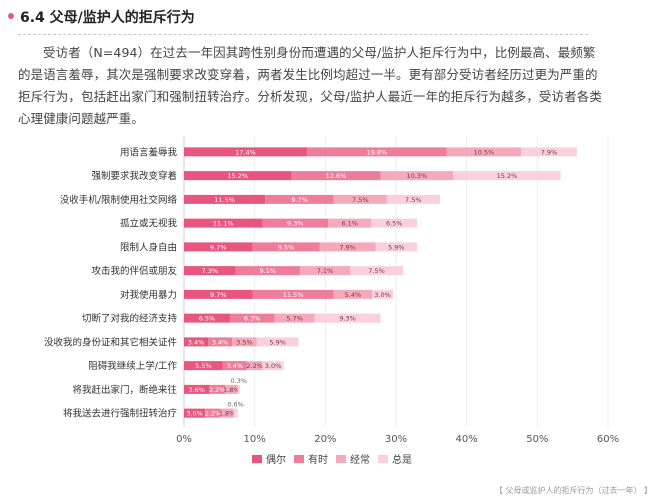 The height and width of the screenshot is (500, 672). What do you see at coordinates (396, 439) in the screenshot?
I see `x-tick-label: 30%` at bounding box center [396, 439].